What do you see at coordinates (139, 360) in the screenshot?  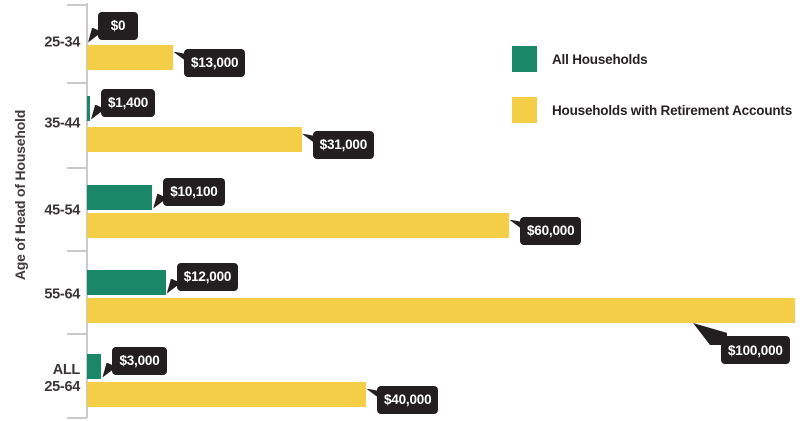 I see `value-label: $3,000` at bounding box center [139, 360].